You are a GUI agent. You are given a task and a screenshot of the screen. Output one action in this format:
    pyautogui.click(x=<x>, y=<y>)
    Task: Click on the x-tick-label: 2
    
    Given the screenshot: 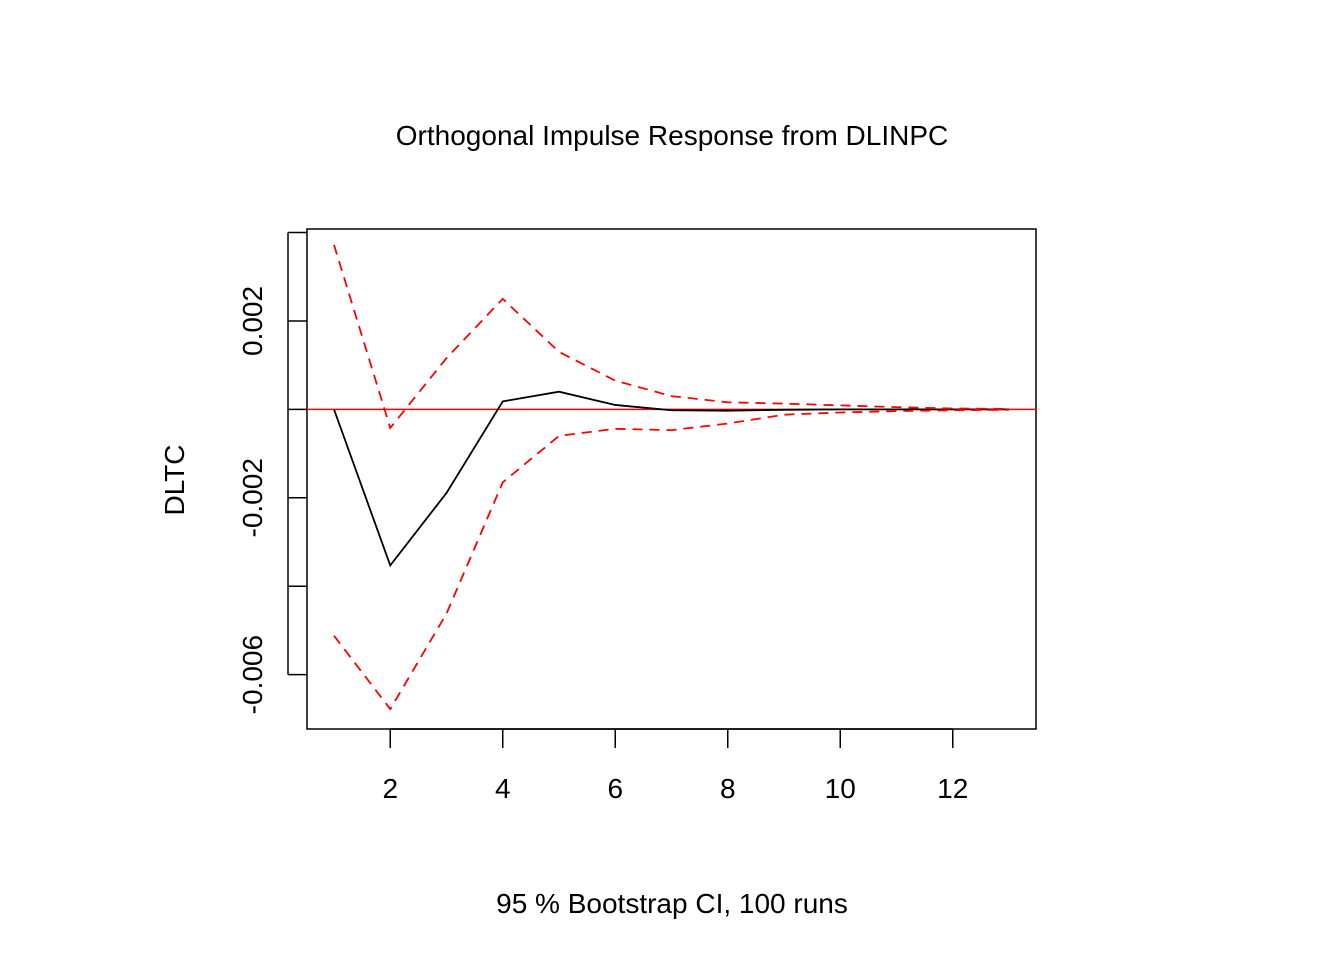 What is the action you would take?
    pyautogui.click(x=390, y=788)
    